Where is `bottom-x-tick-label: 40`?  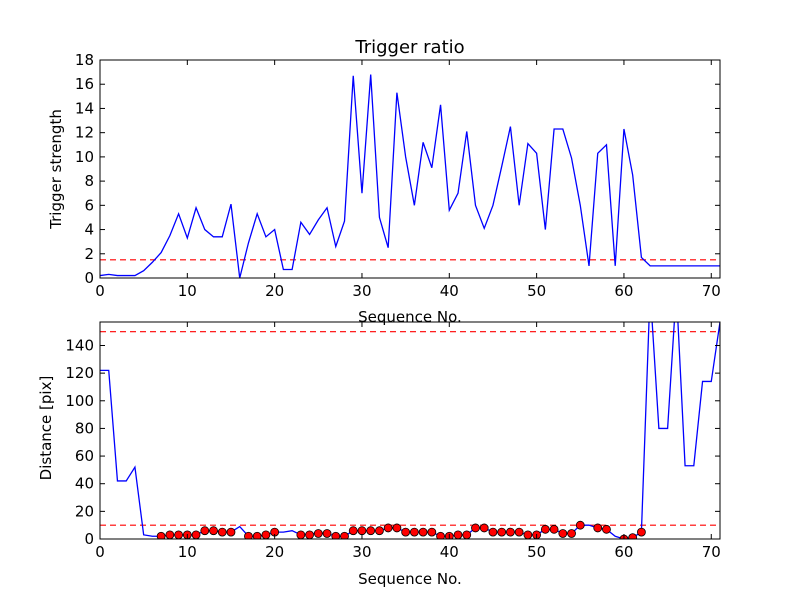 bottom-x-tick-label: 40 is located at coordinates (449, 552).